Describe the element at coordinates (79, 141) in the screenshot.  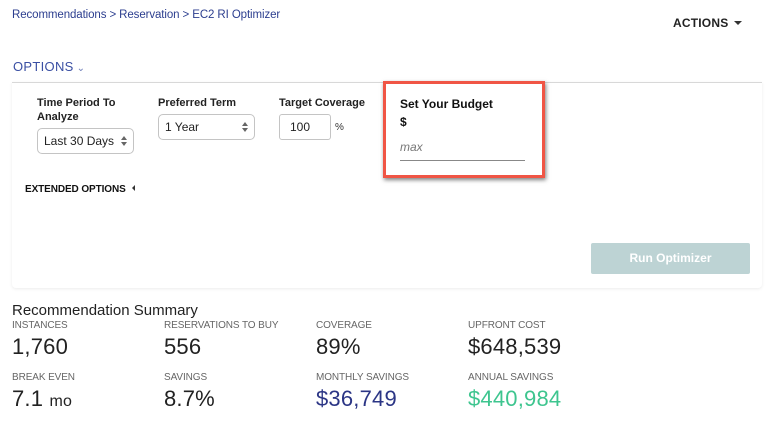
I see `time-period-value: Last 30 Days` at that location.